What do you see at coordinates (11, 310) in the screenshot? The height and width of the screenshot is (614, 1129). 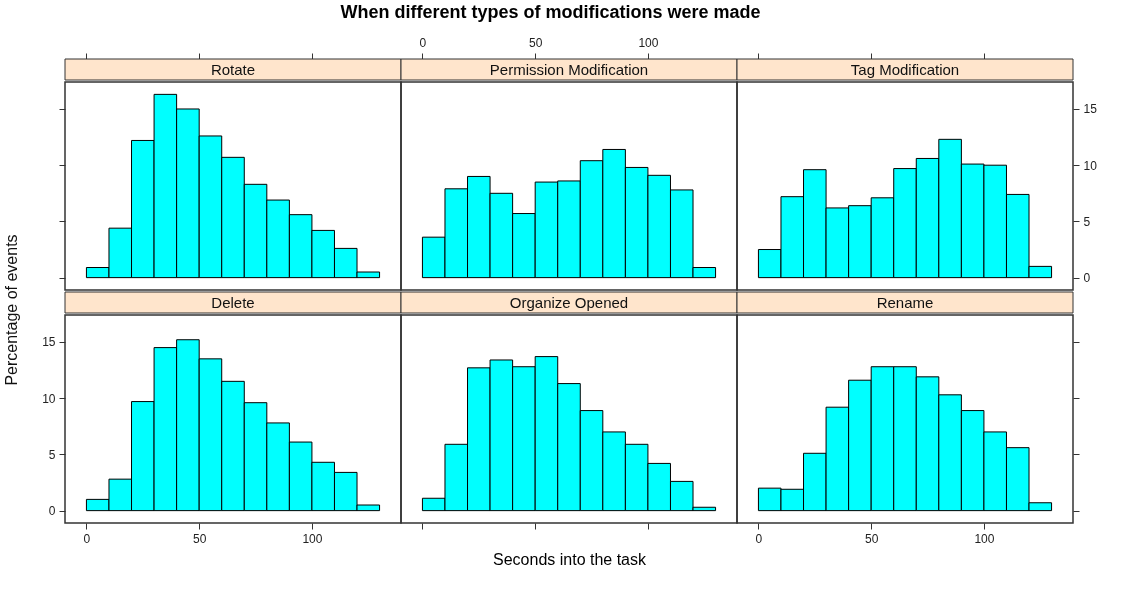 I see `y-axis-title: Percentage of events` at bounding box center [11, 310].